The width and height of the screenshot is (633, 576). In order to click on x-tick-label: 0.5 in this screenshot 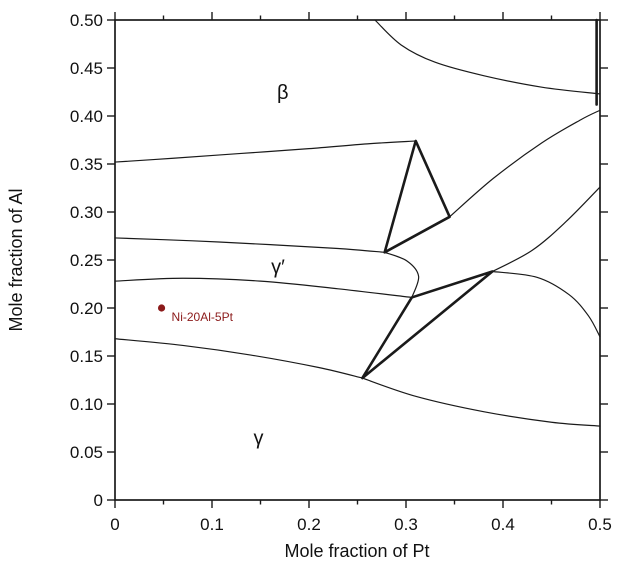, I will do `click(600, 524)`.